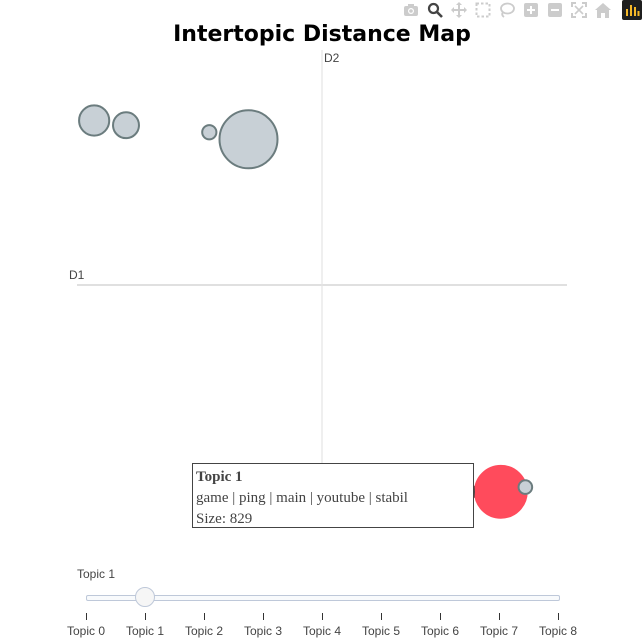  What do you see at coordinates (332, 58) in the screenshot?
I see `y-axis-label: D2` at bounding box center [332, 58].